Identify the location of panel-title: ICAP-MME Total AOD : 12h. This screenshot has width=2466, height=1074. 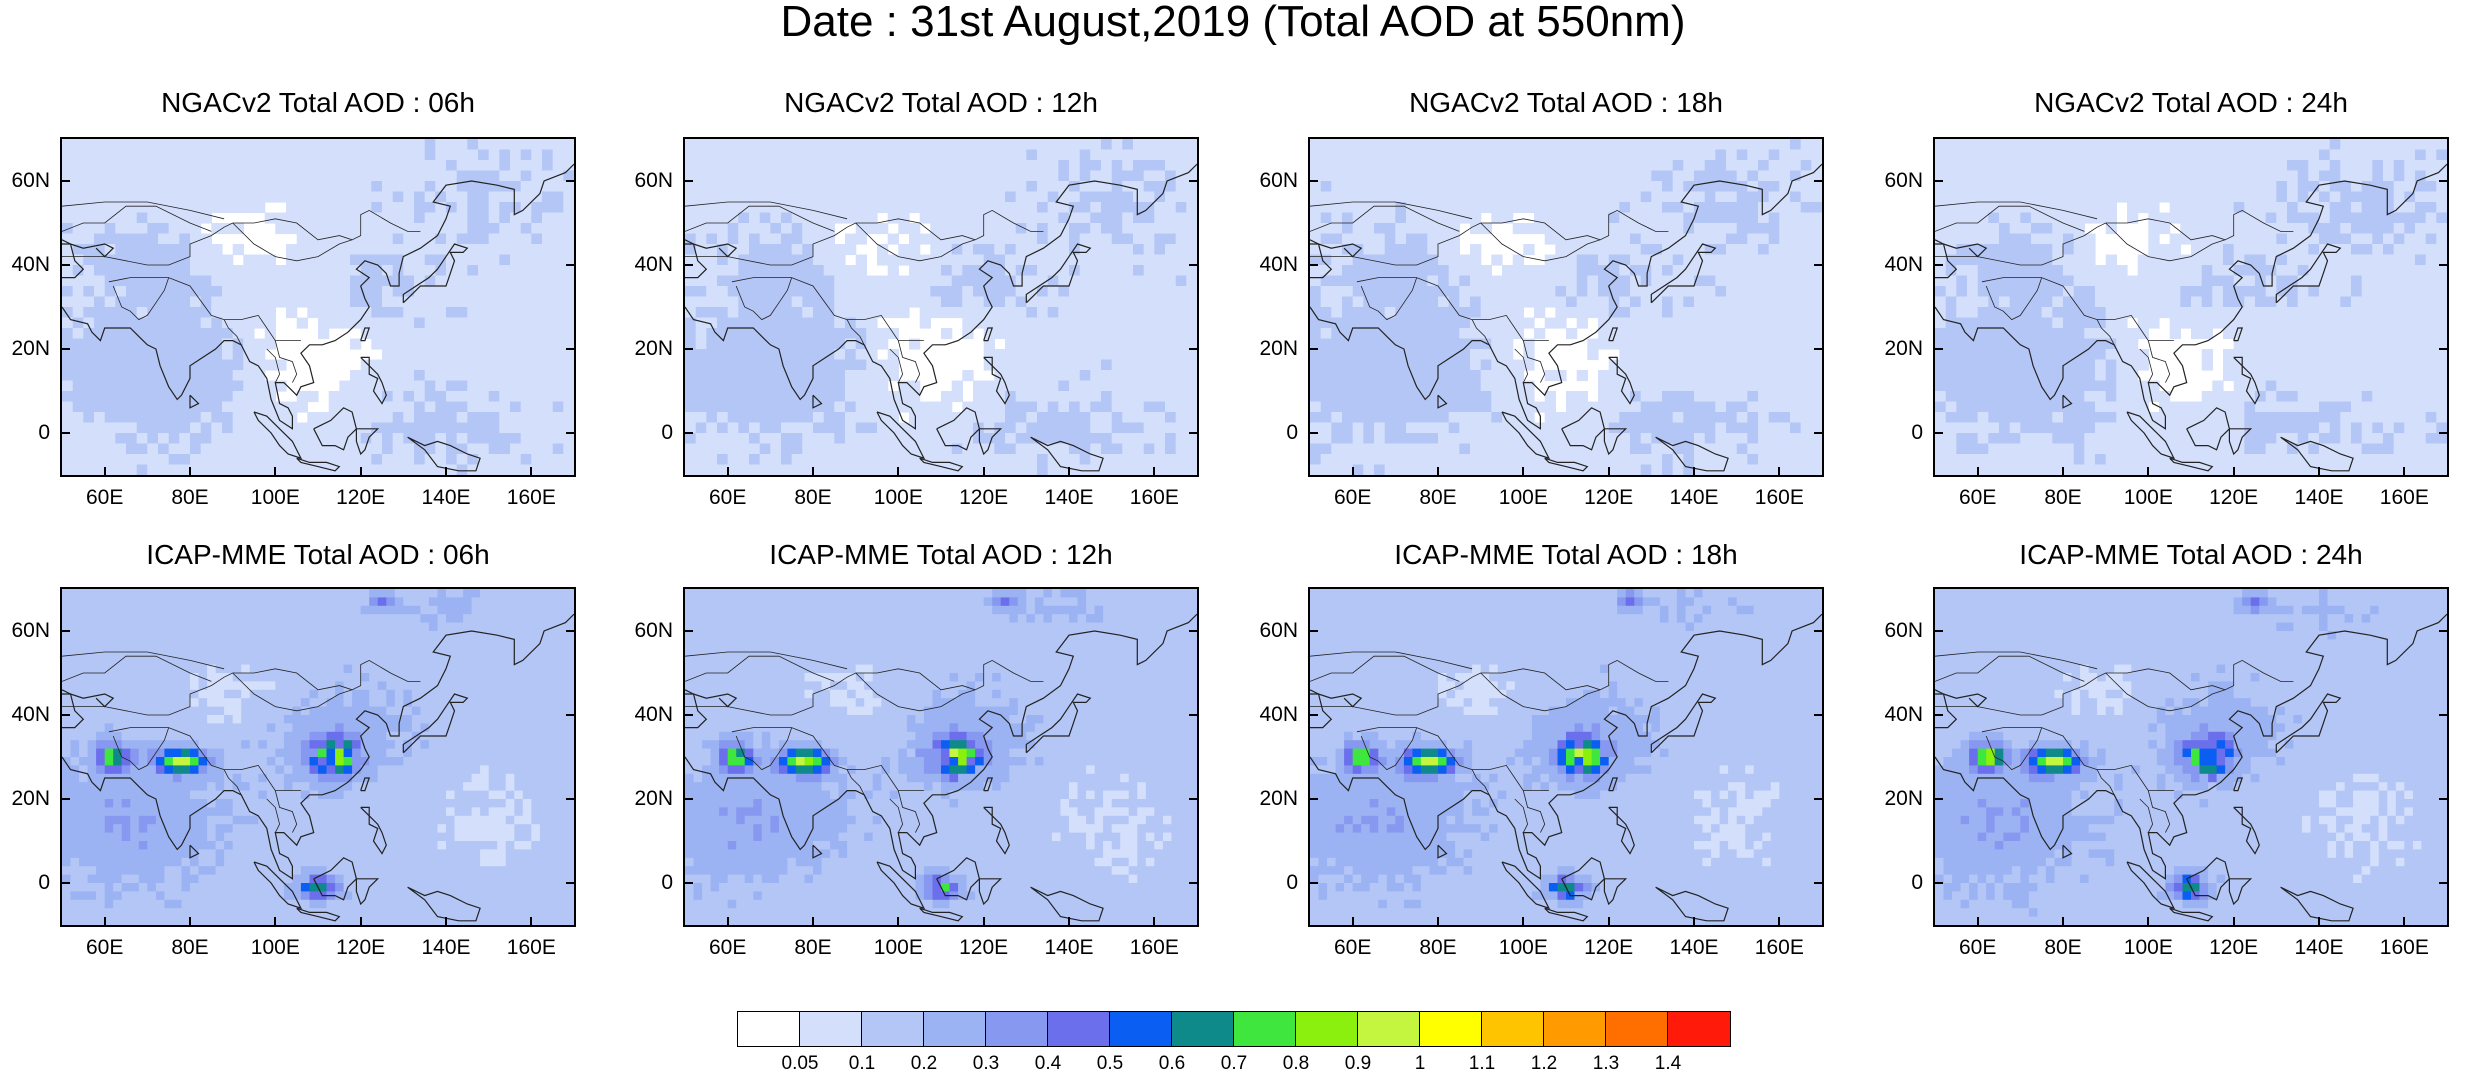
(941, 555).